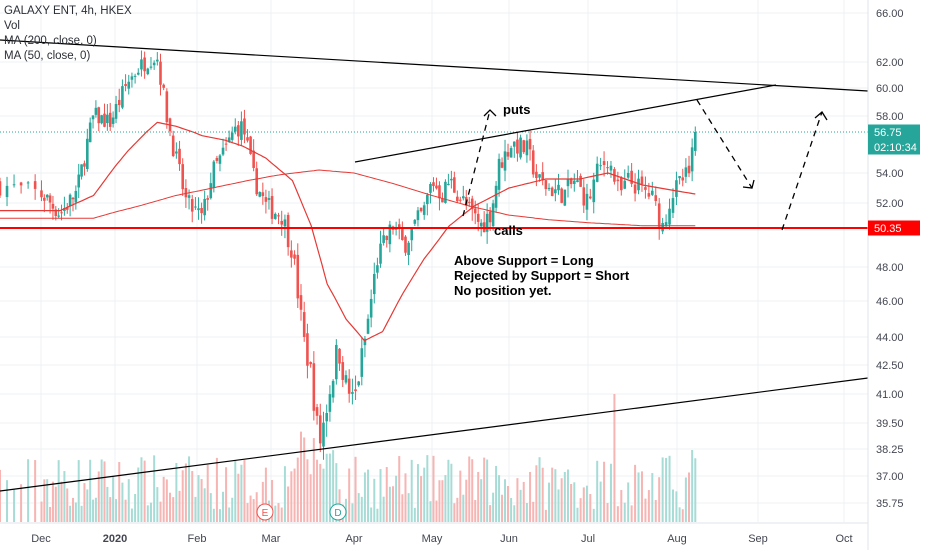 This screenshot has width=932, height=555. I want to click on time-tick-3: Mar, so click(271, 539).